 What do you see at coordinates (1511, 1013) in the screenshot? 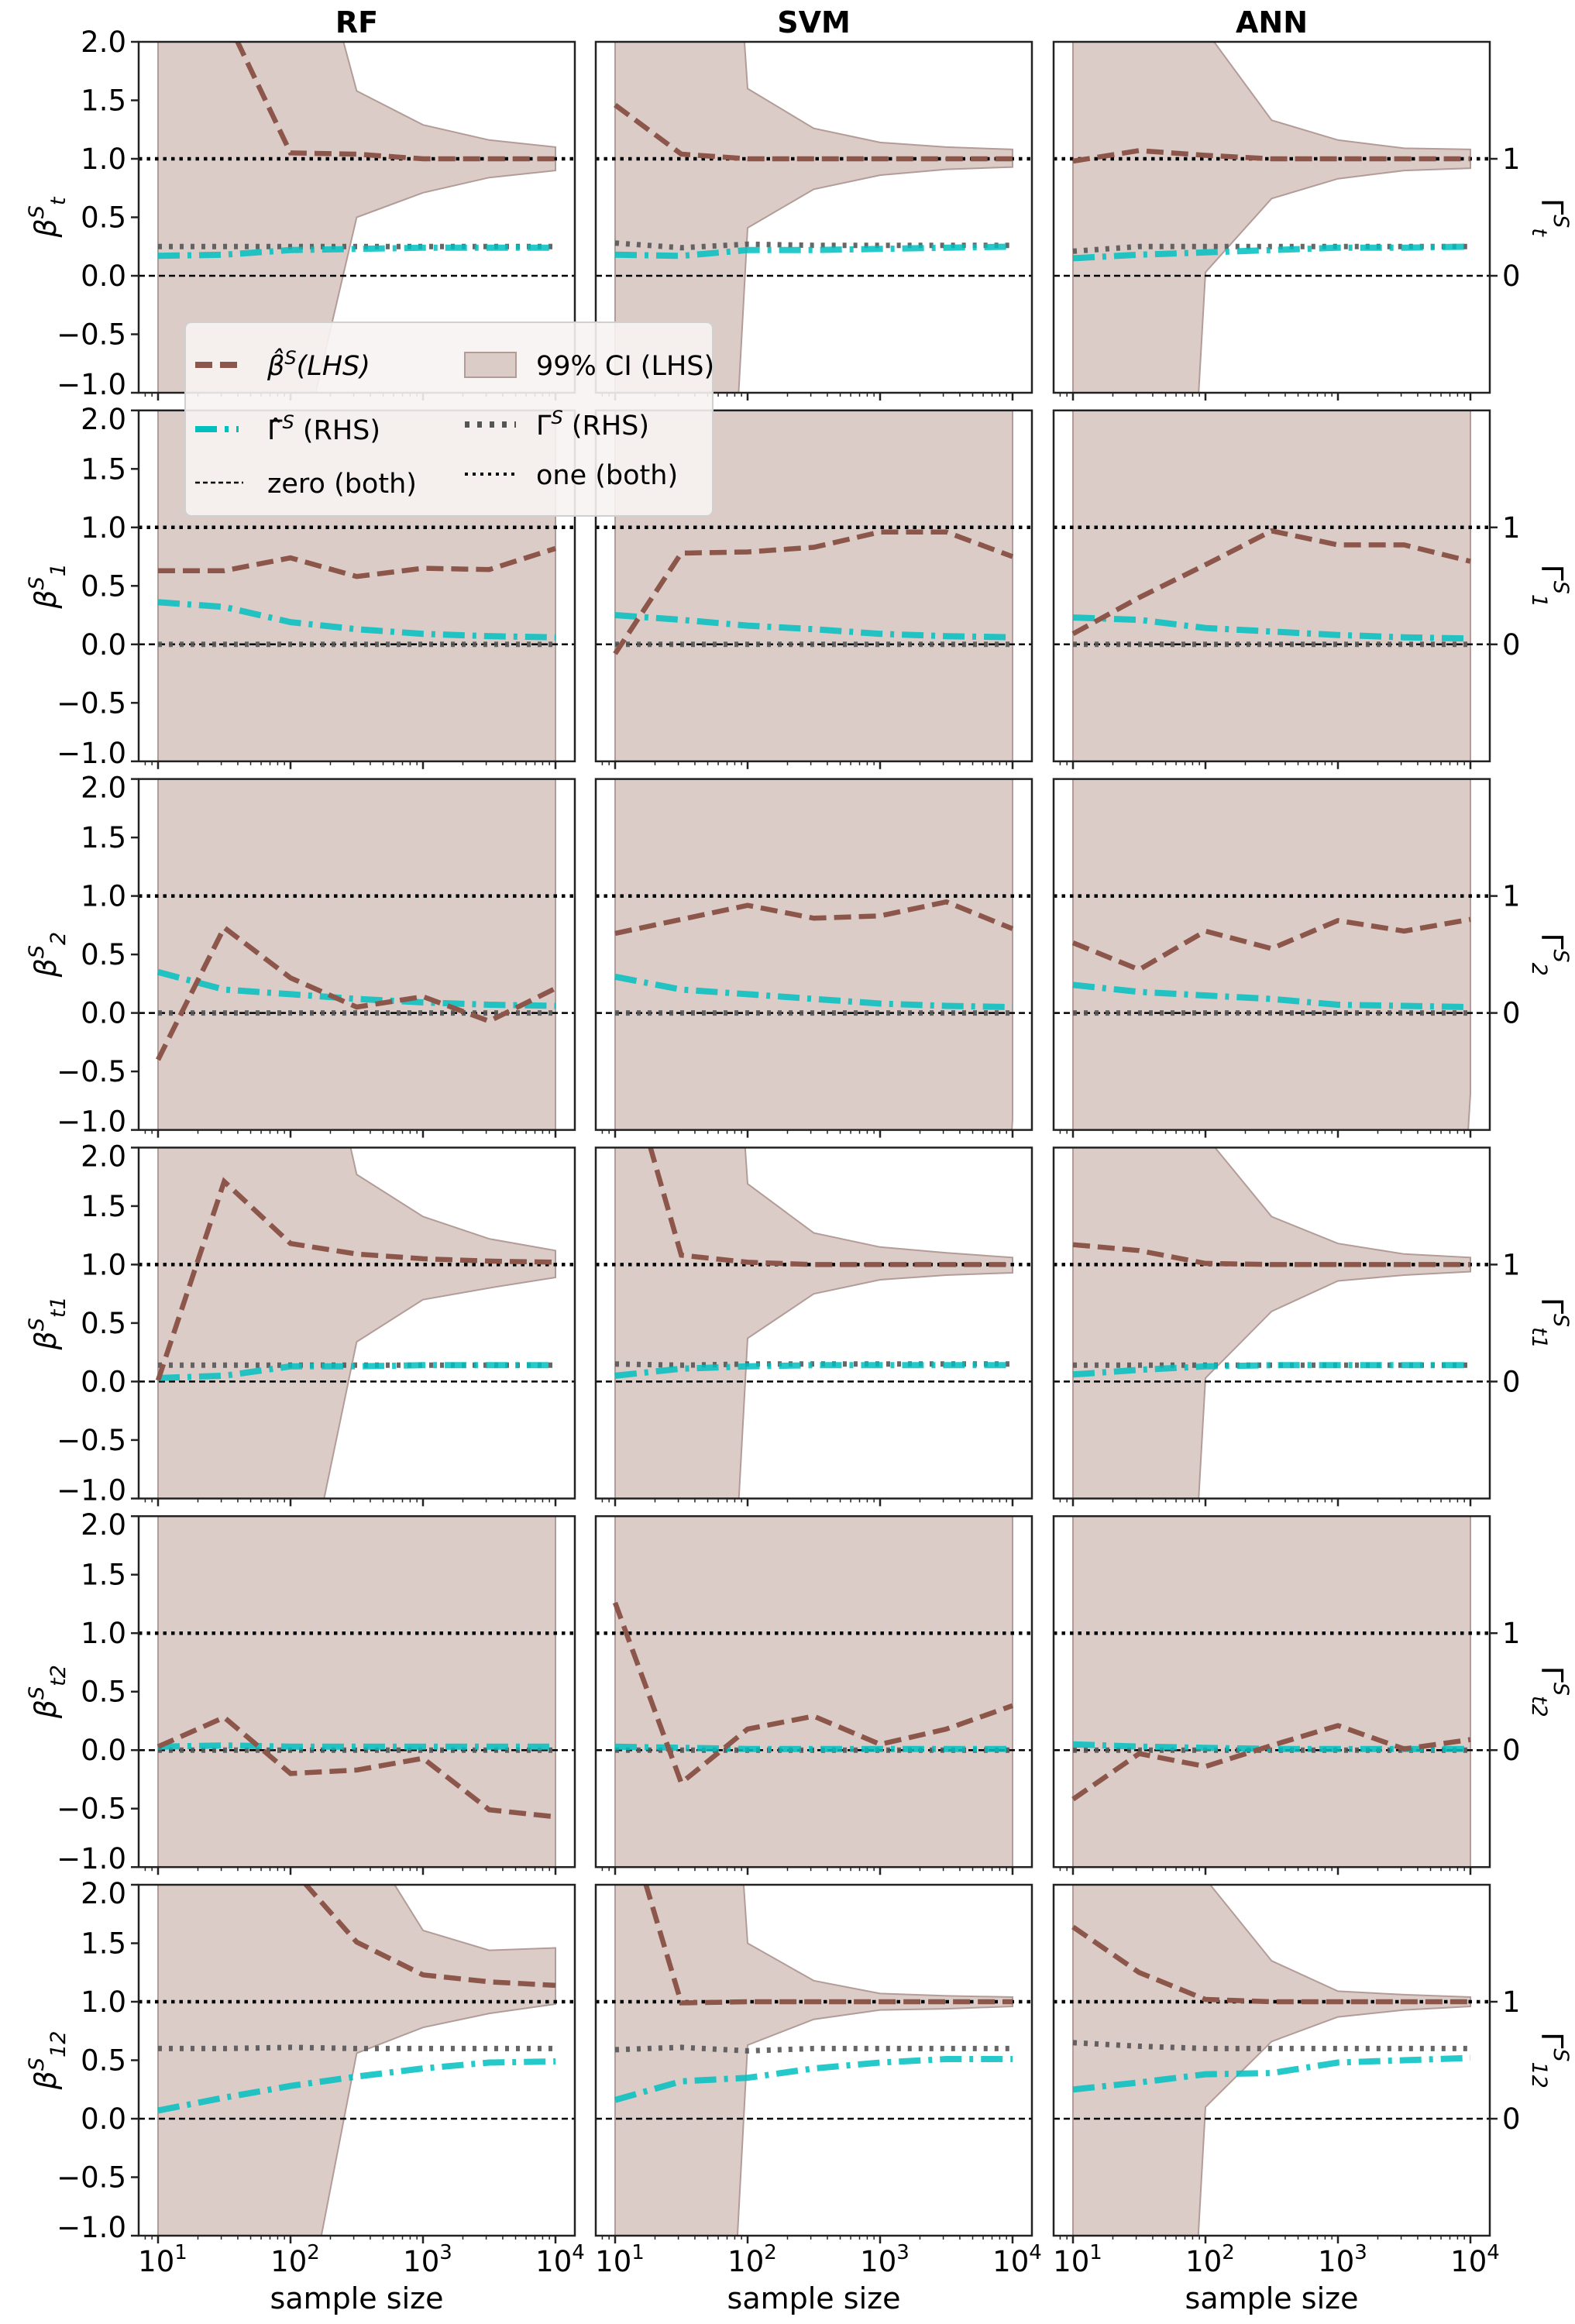
I see `rhs-tick-label: 0` at bounding box center [1511, 1013].